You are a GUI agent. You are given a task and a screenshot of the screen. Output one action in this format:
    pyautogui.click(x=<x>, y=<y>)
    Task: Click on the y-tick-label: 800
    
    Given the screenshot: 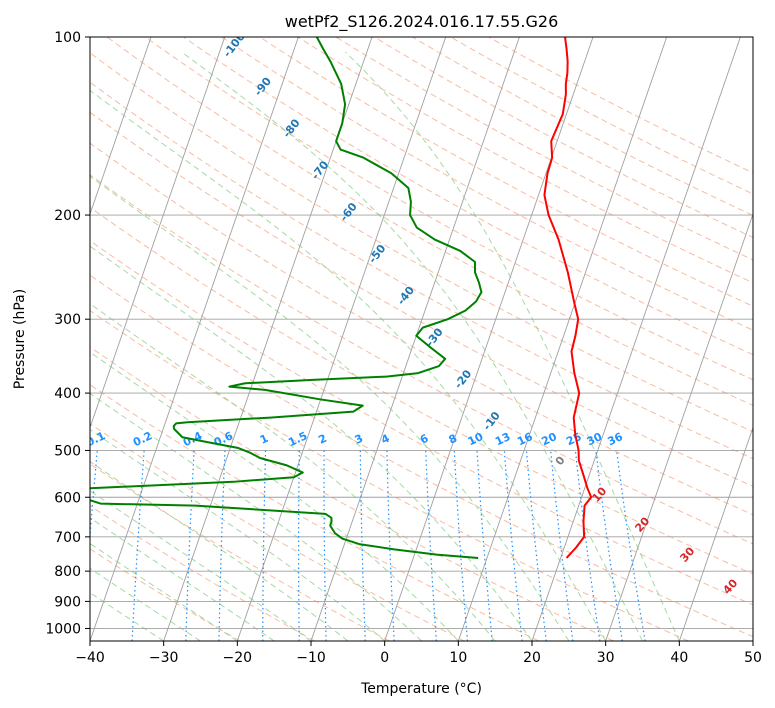 What is the action you would take?
    pyautogui.click(x=67, y=572)
    